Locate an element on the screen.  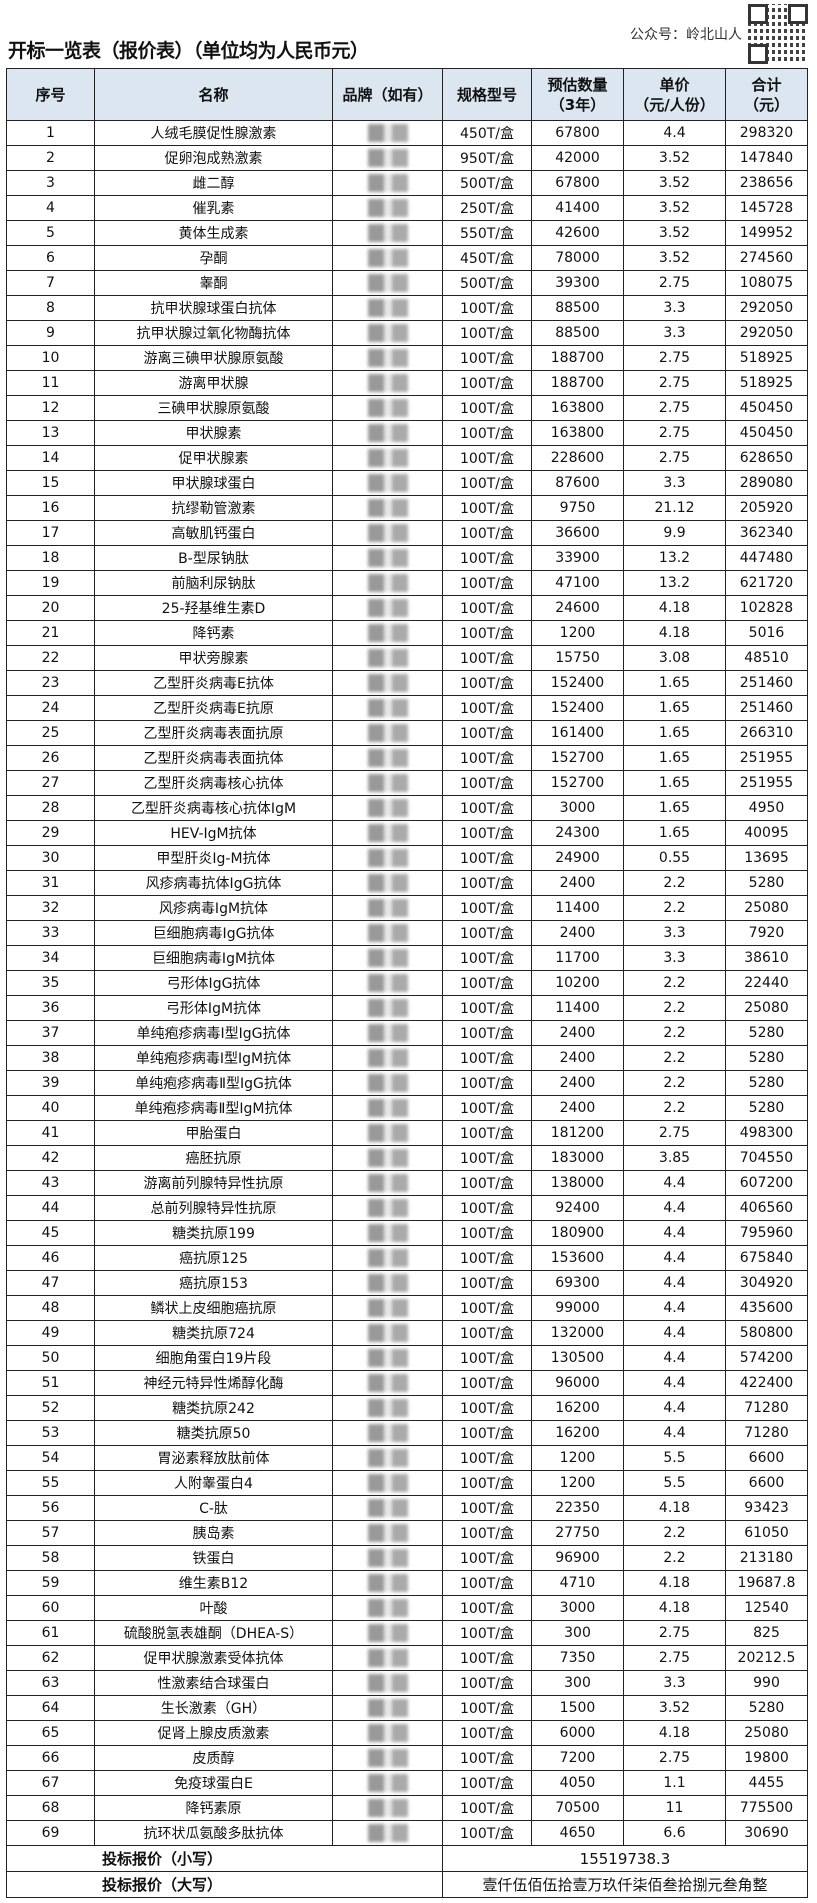
table-row: 45 糖类抗原199 100T/盒 180900 4.4 795960 is located at coordinates (407, 1233).